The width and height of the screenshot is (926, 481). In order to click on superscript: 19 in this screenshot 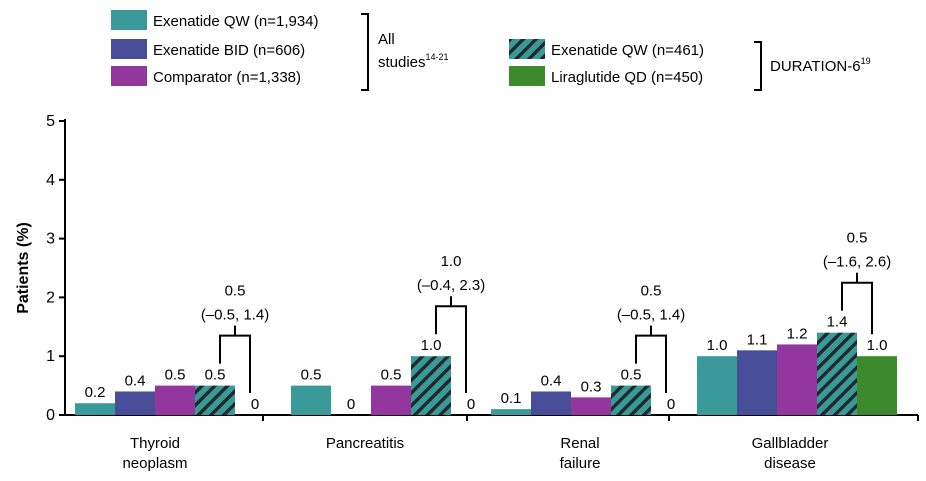, I will do `click(866, 61)`.